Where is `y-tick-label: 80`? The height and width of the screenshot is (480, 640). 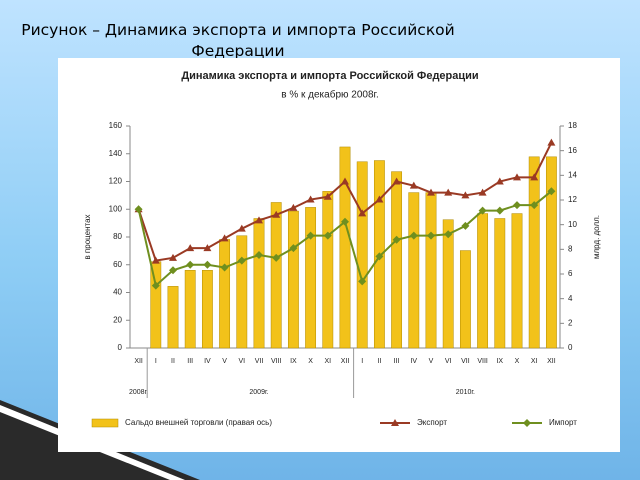
y-tick-label: 80 is located at coordinates (117, 236).